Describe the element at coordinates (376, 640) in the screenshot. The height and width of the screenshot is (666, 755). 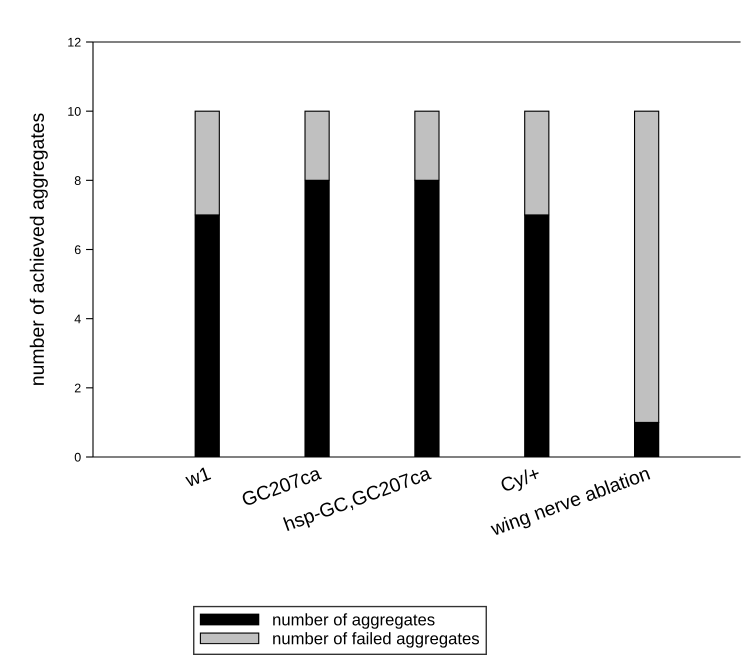
I see `legend-label: number of failed aggregates` at that location.